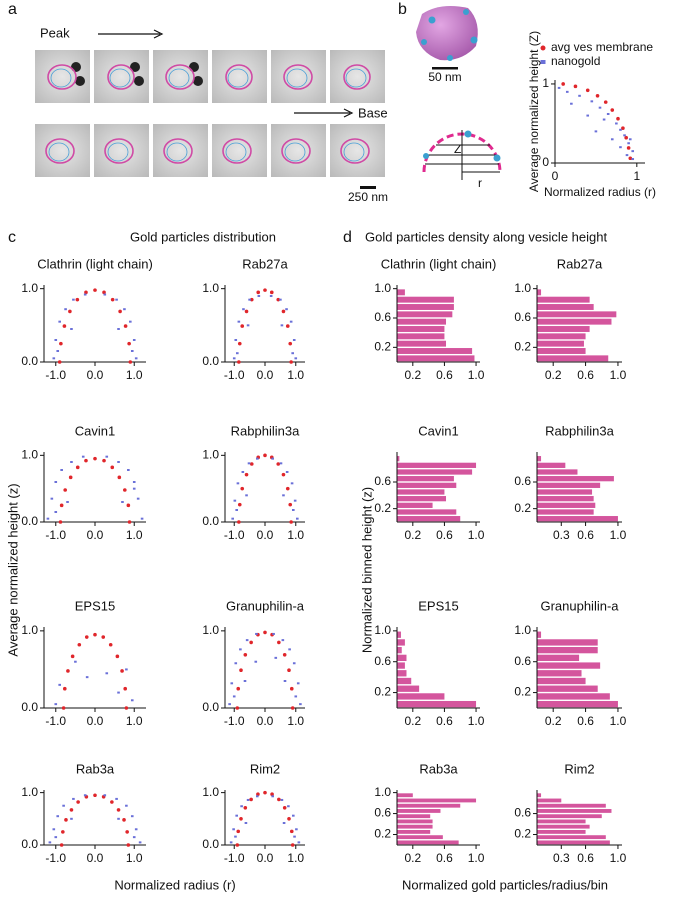 The height and width of the screenshot is (902, 675). Describe the element at coordinates (210, 792) in the screenshot. I see `y-tick-label: 1.0` at that location.